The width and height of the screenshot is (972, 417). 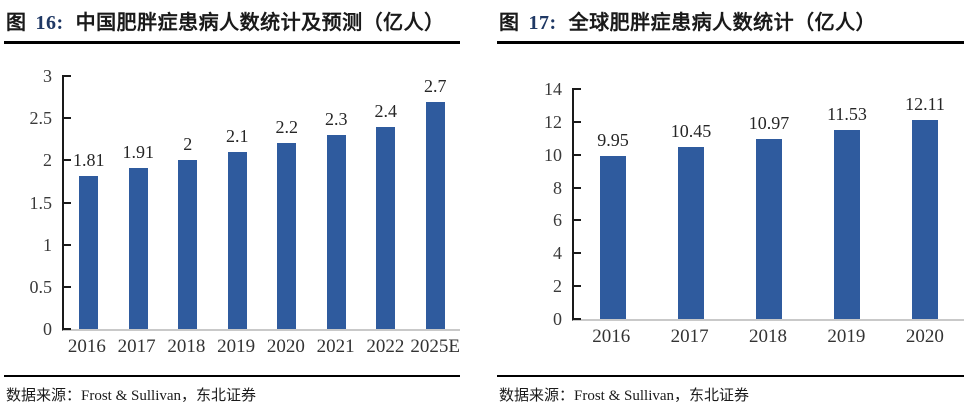 I want to click on bar-slot: 10.97, so click(x=769, y=204).